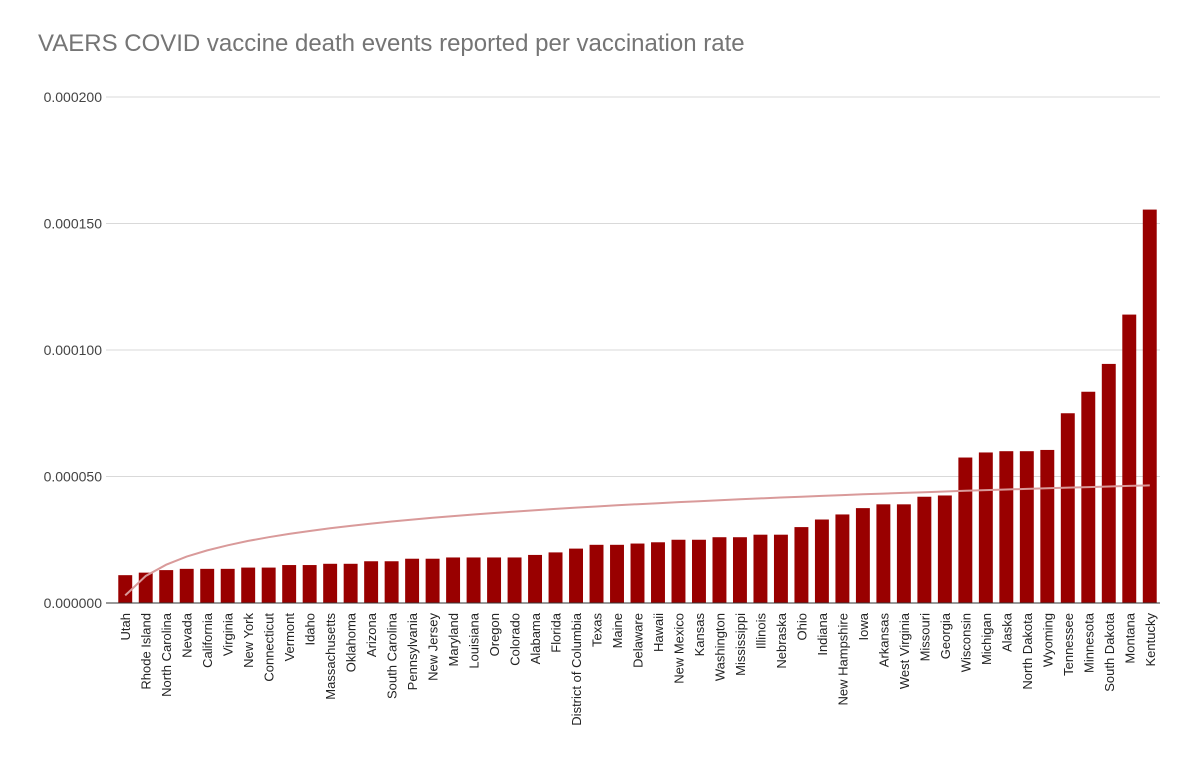  Describe the element at coordinates (740, 644) in the screenshot. I see `x-tick-label: Mississippi` at that location.